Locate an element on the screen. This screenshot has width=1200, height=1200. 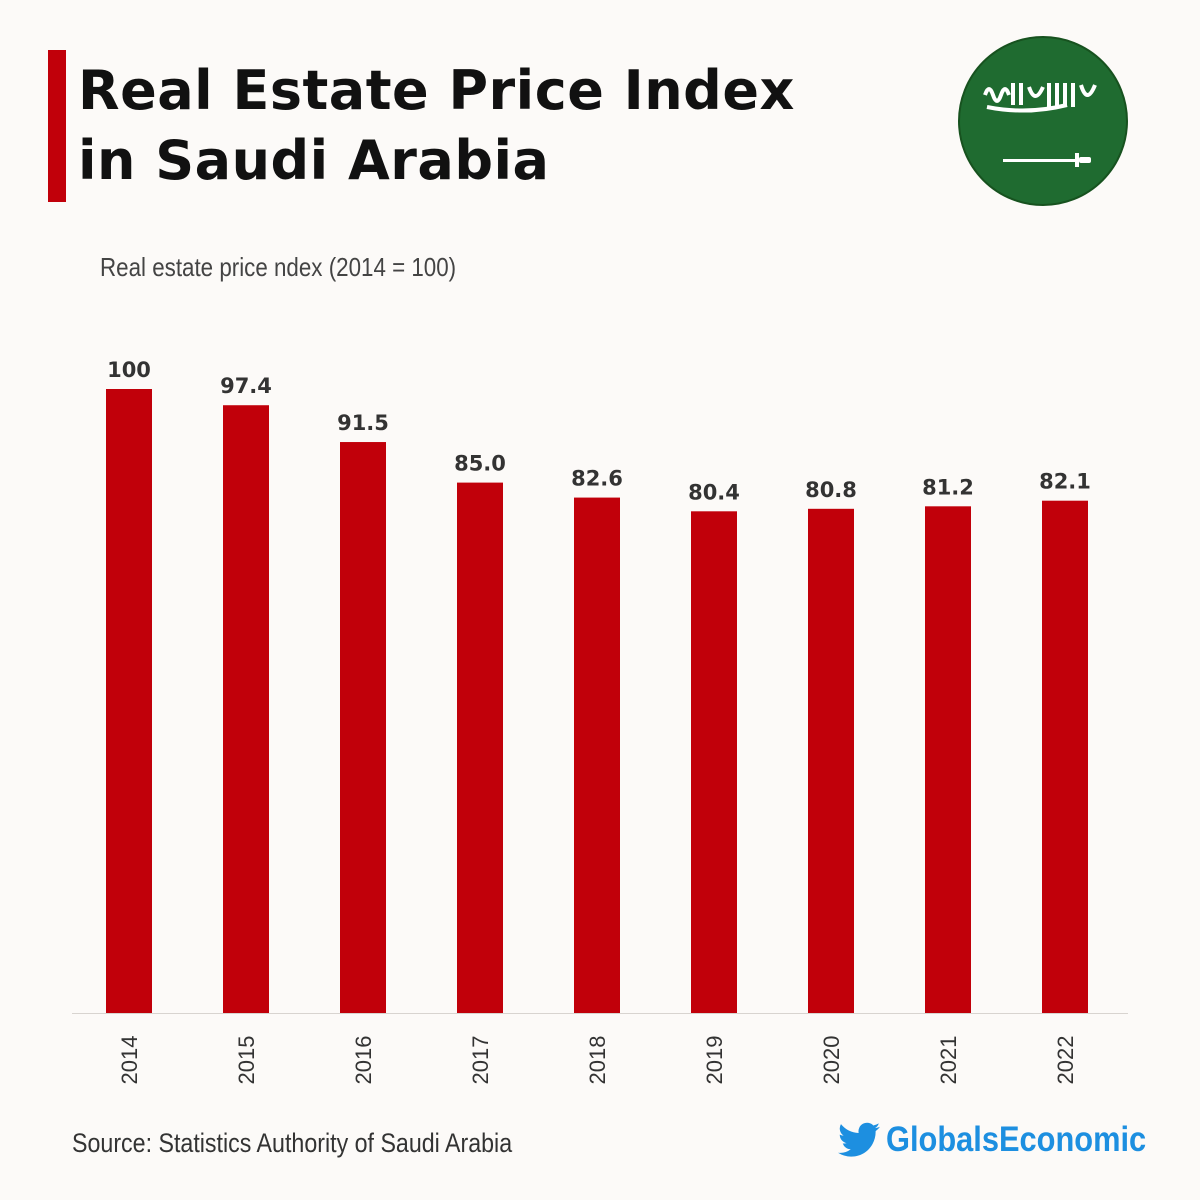
data-label: 85.0 is located at coordinates (480, 464).